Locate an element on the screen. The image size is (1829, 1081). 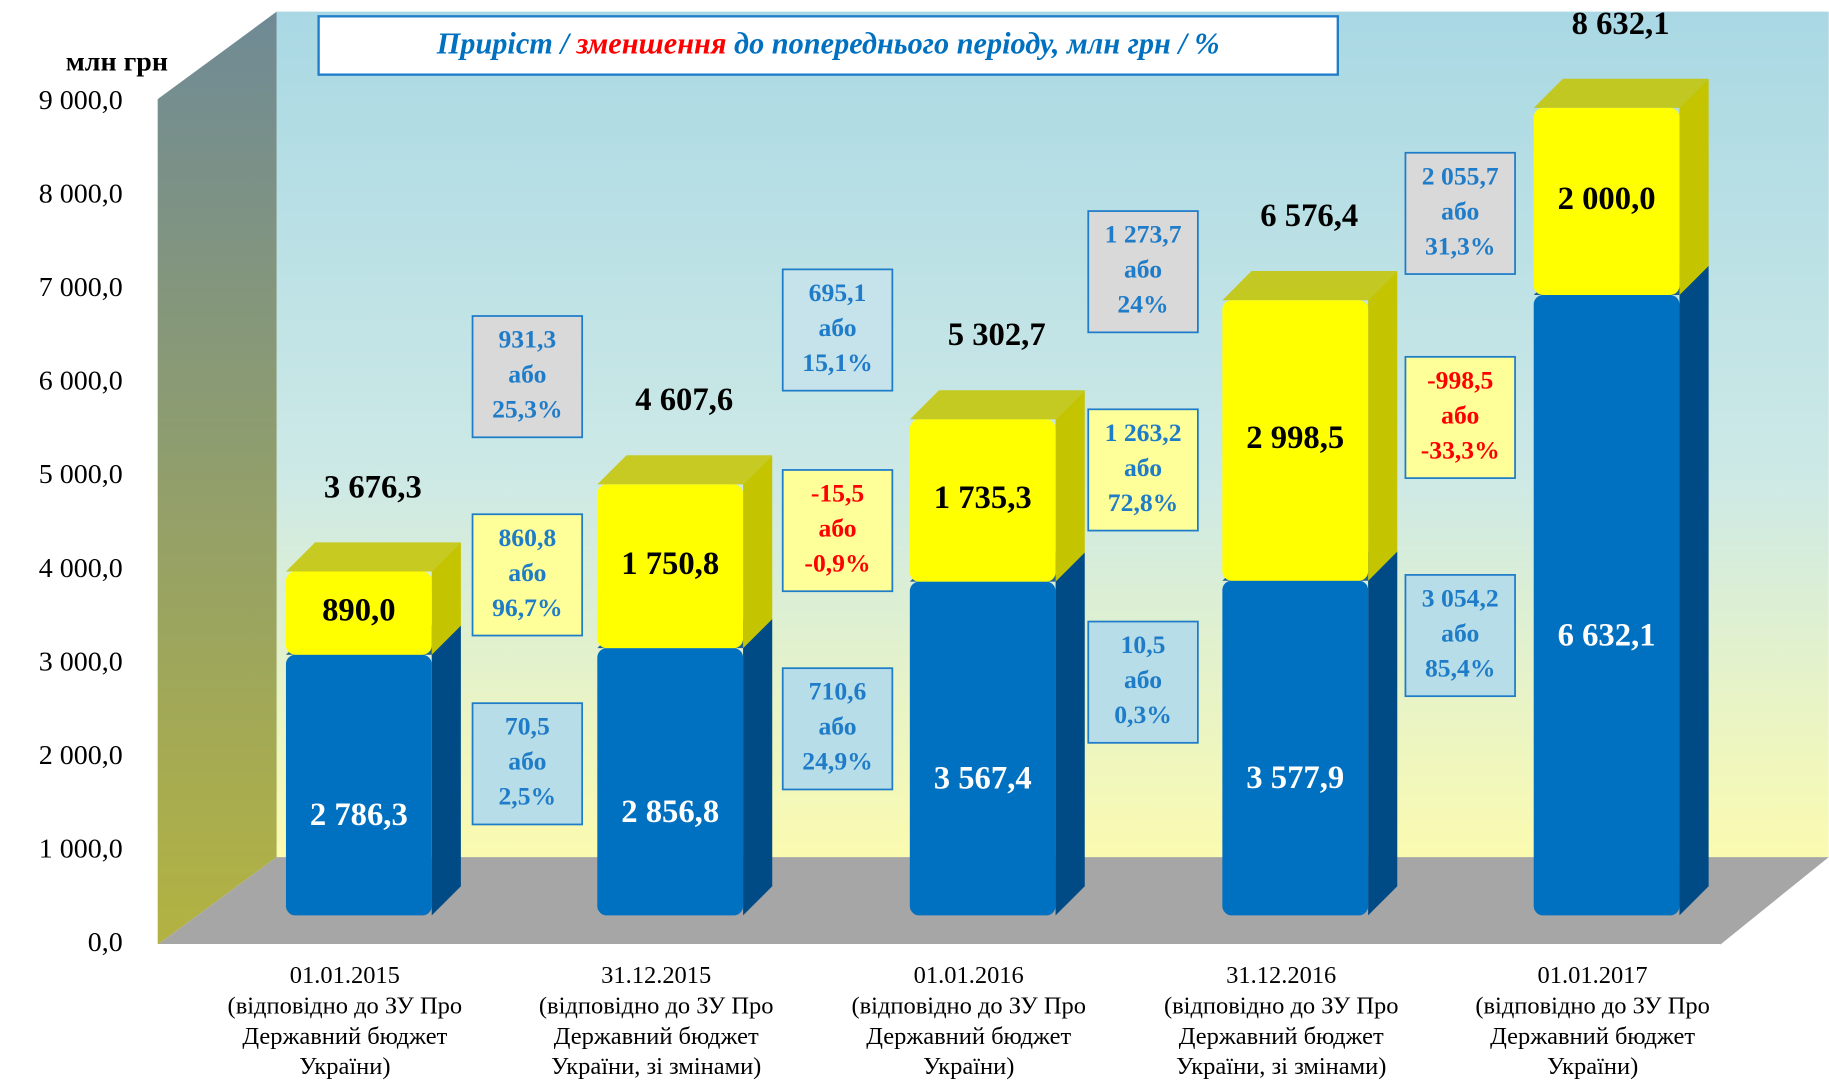
data-label: 6 632,1 is located at coordinates (1607, 635).